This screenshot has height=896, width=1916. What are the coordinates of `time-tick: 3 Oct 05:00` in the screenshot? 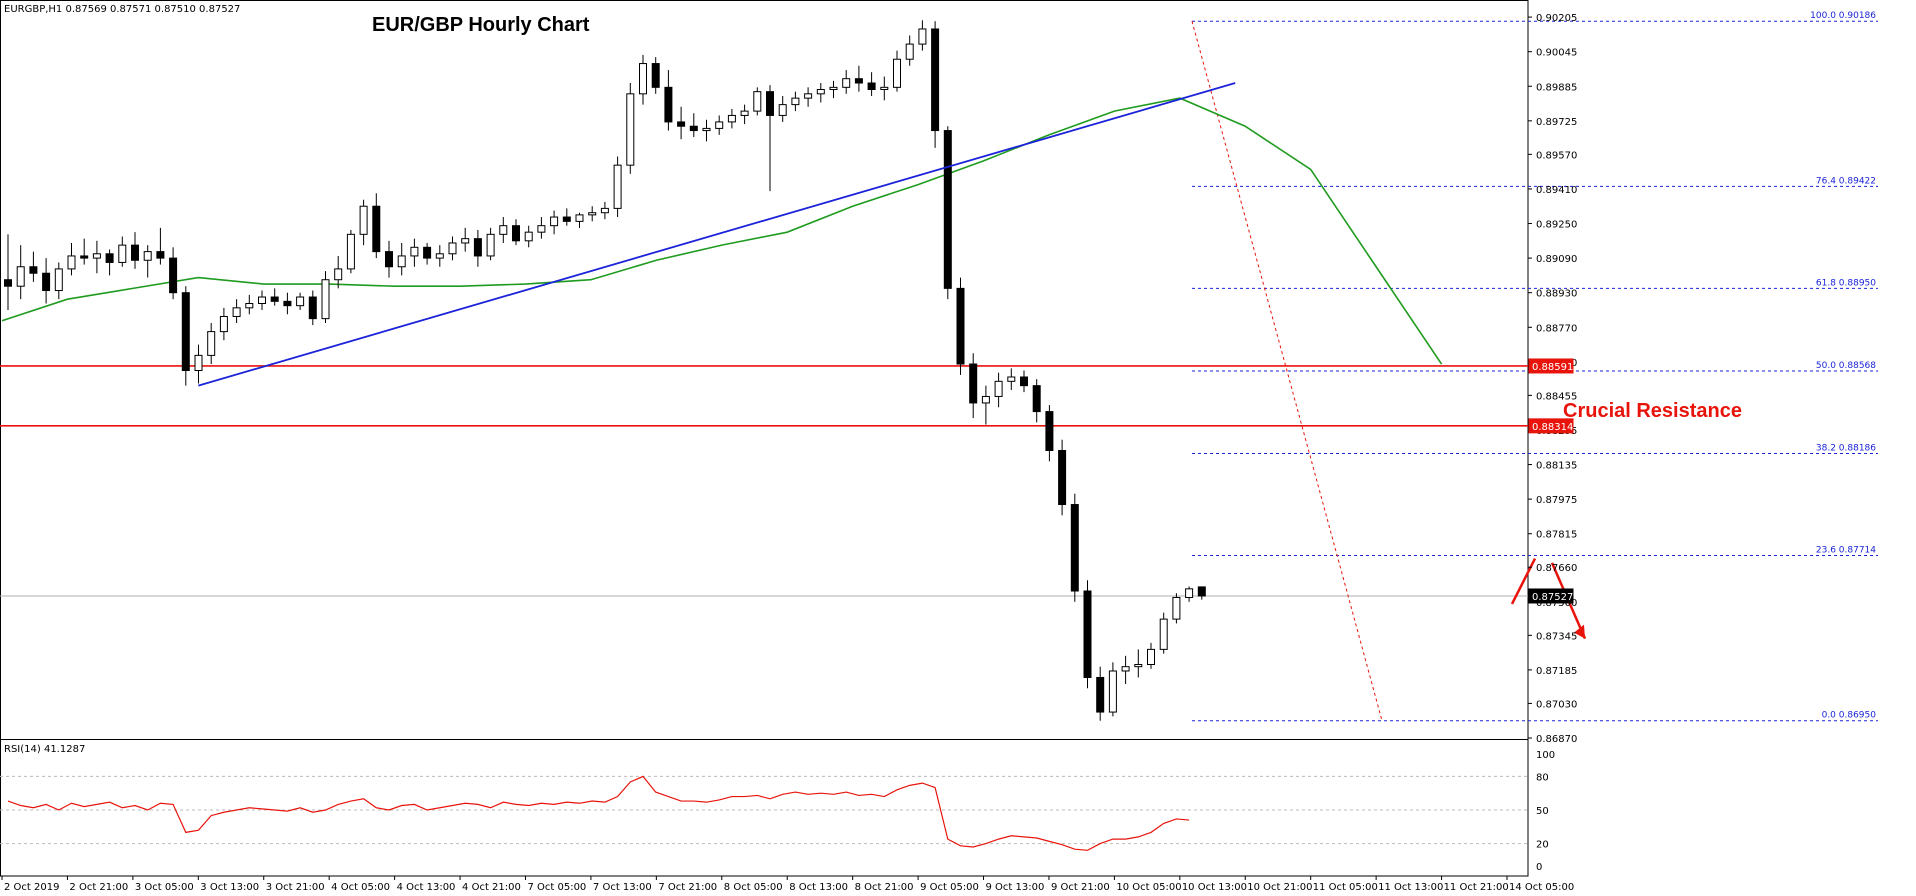 It's located at (164, 887).